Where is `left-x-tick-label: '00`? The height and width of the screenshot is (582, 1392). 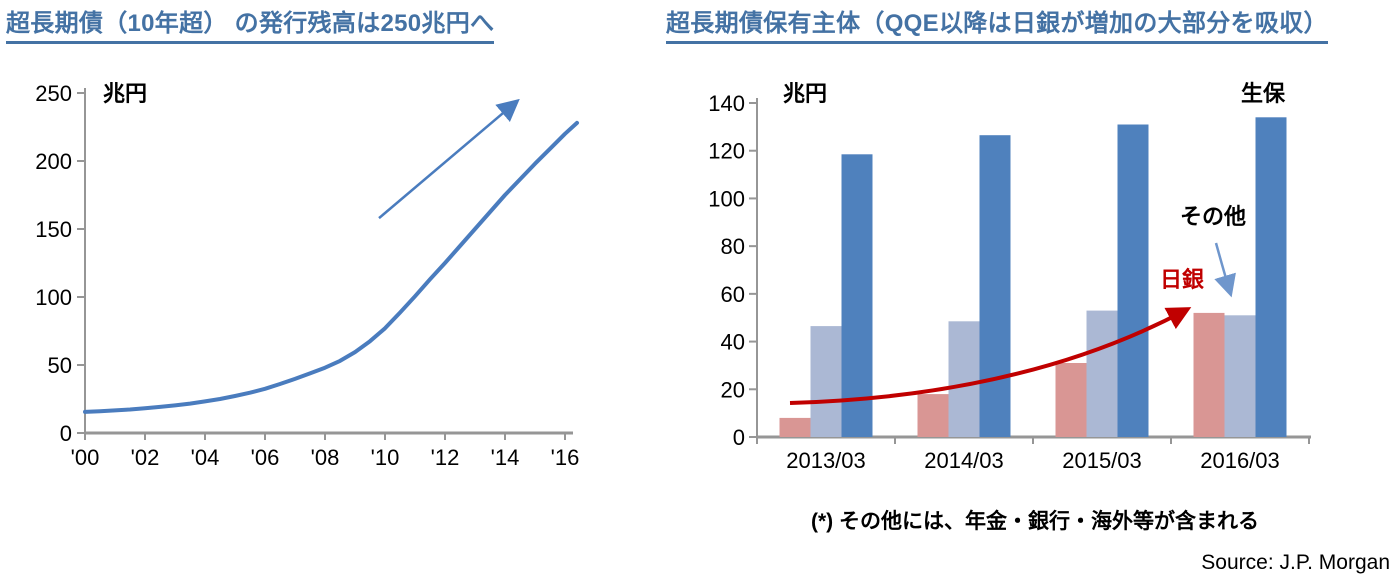 left-x-tick-label: '00 is located at coordinates (85, 457).